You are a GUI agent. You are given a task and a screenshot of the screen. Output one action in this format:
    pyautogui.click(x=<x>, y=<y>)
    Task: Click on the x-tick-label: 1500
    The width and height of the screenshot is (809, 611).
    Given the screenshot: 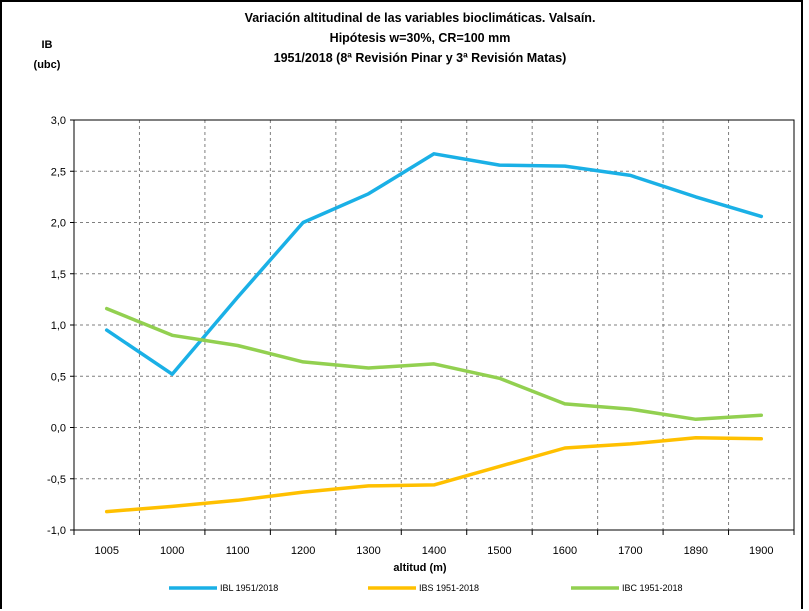 What is the action you would take?
    pyautogui.click(x=499, y=551)
    